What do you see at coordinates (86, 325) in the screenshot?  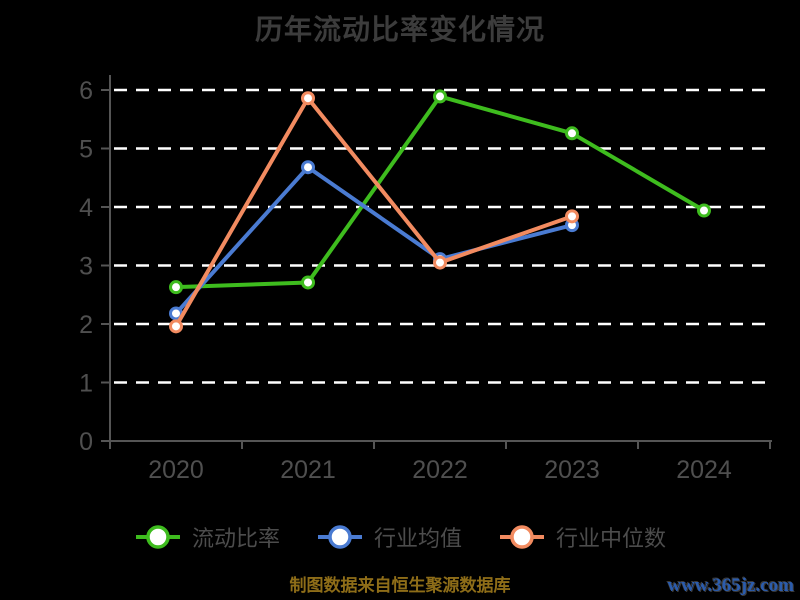 I see `y-tick-label-2: 2` at bounding box center [86, 325].